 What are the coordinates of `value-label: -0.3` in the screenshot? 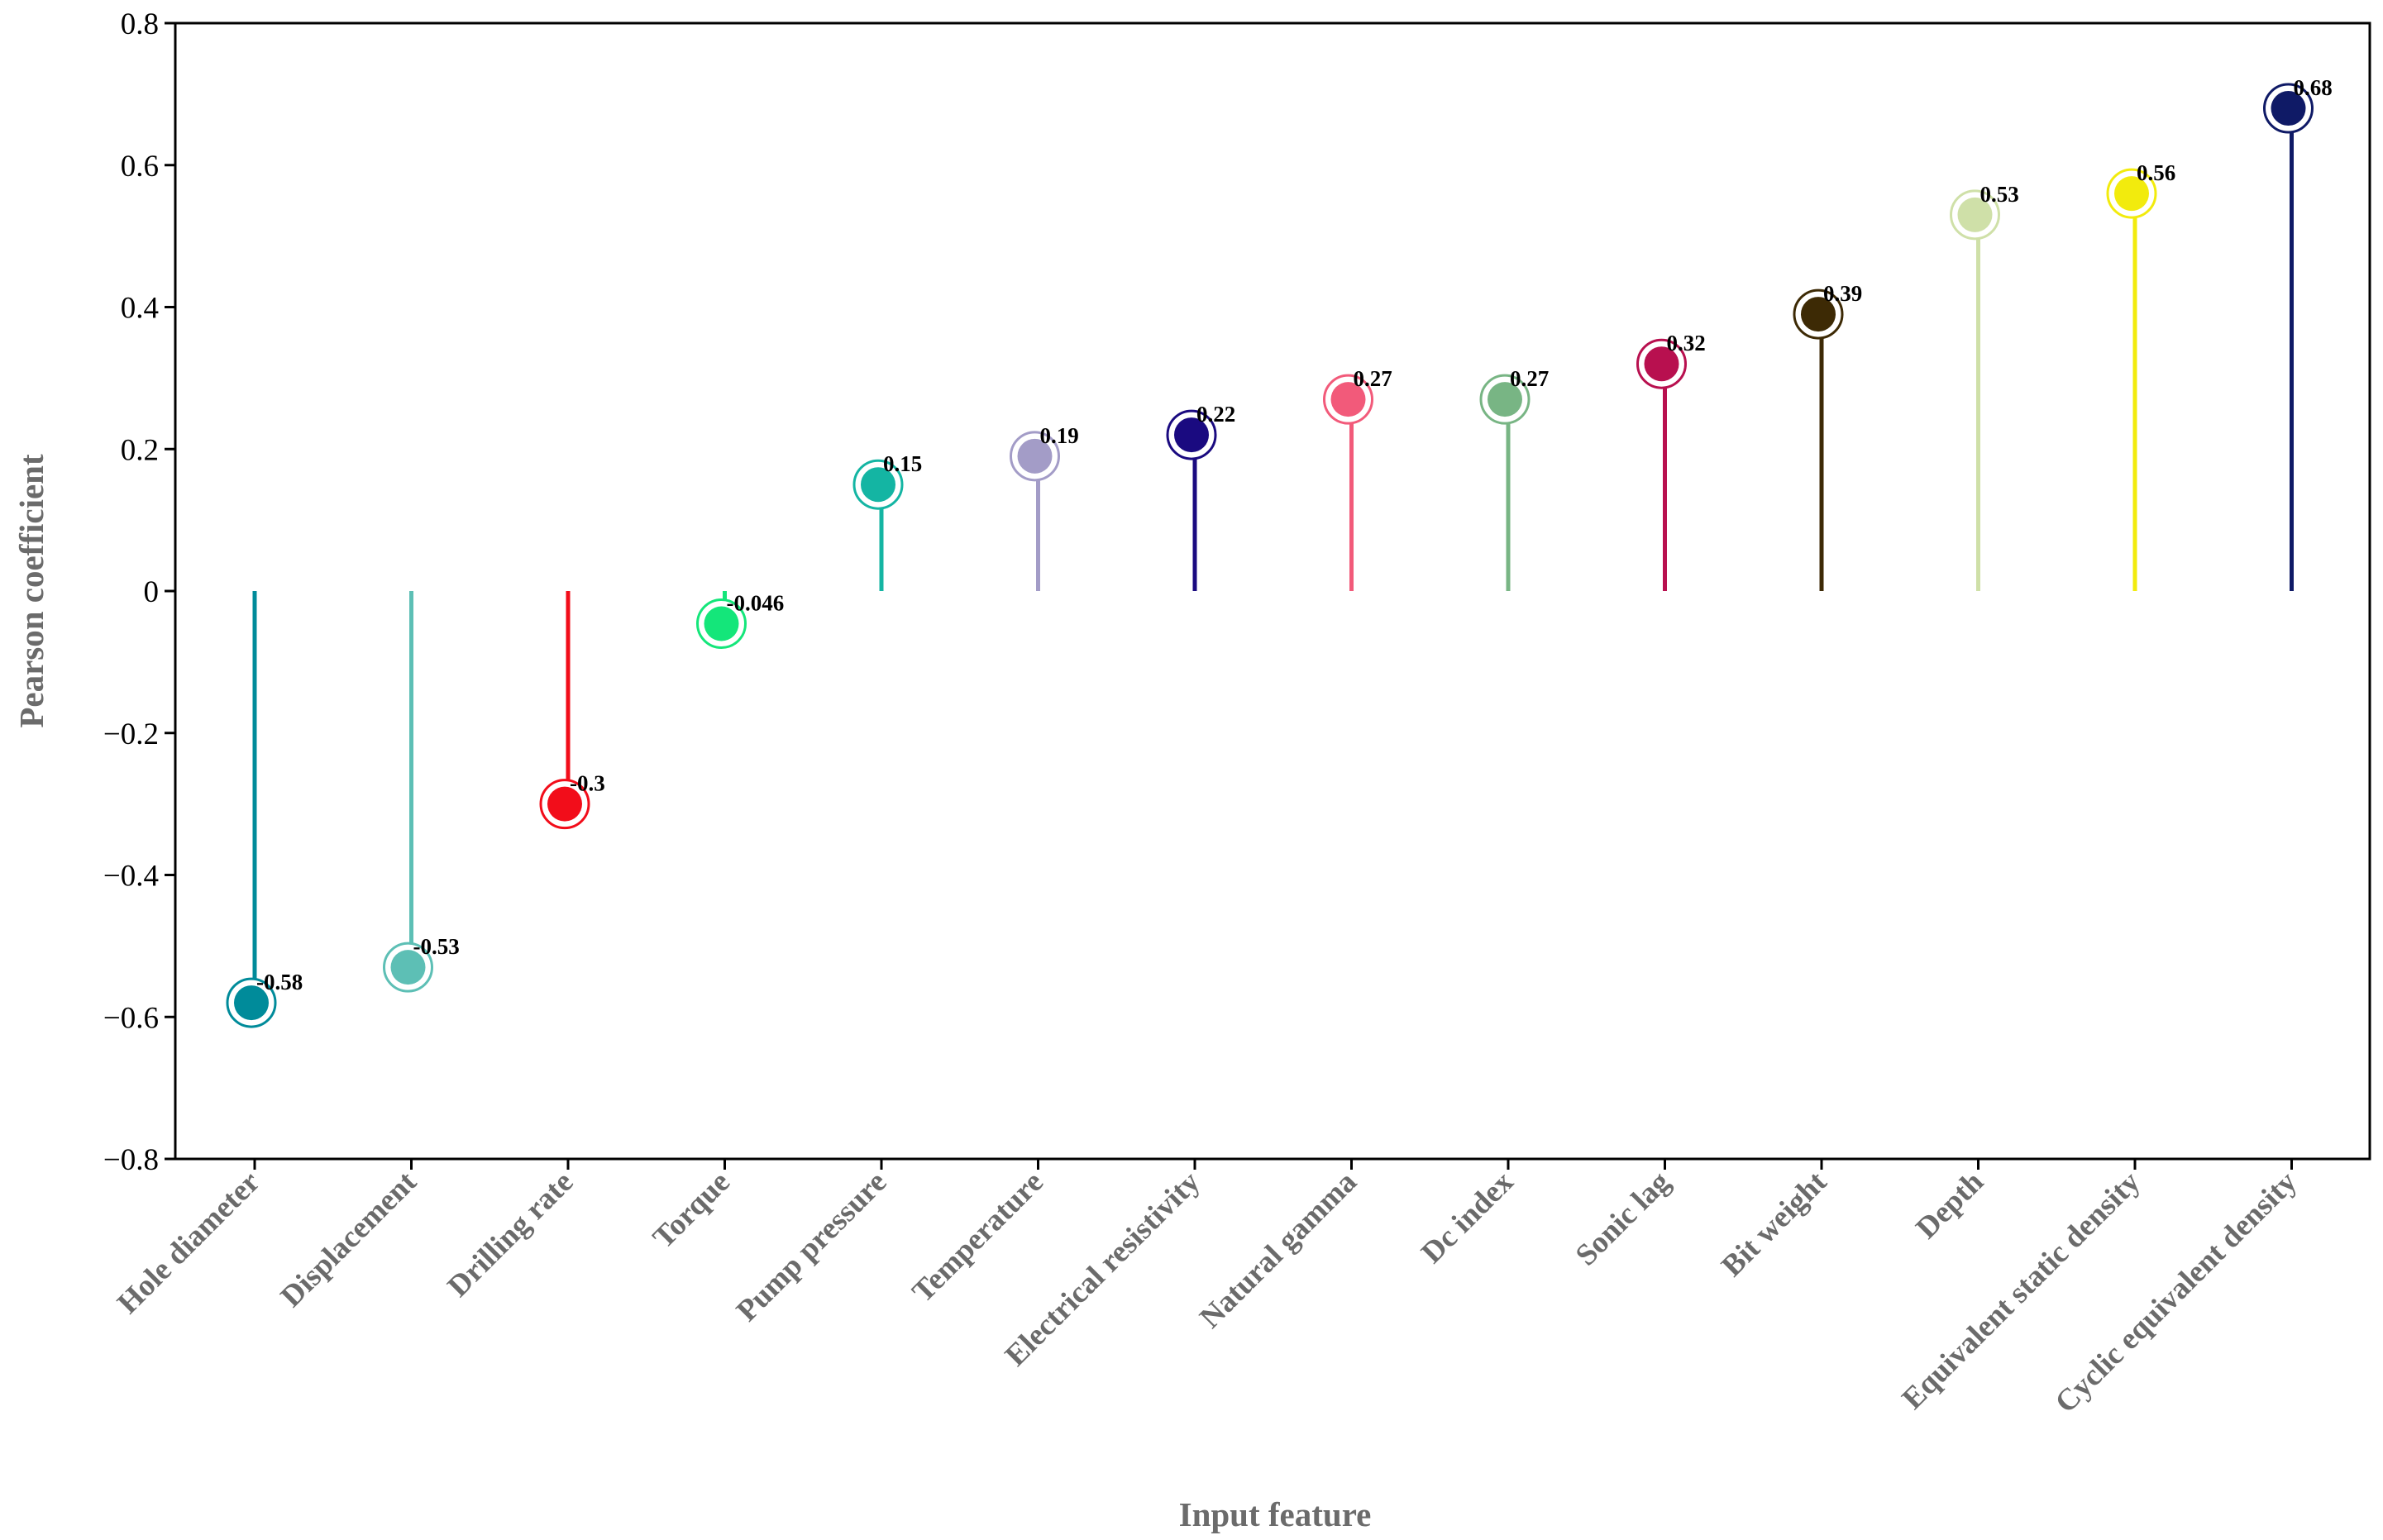 It's located at (587, 783).